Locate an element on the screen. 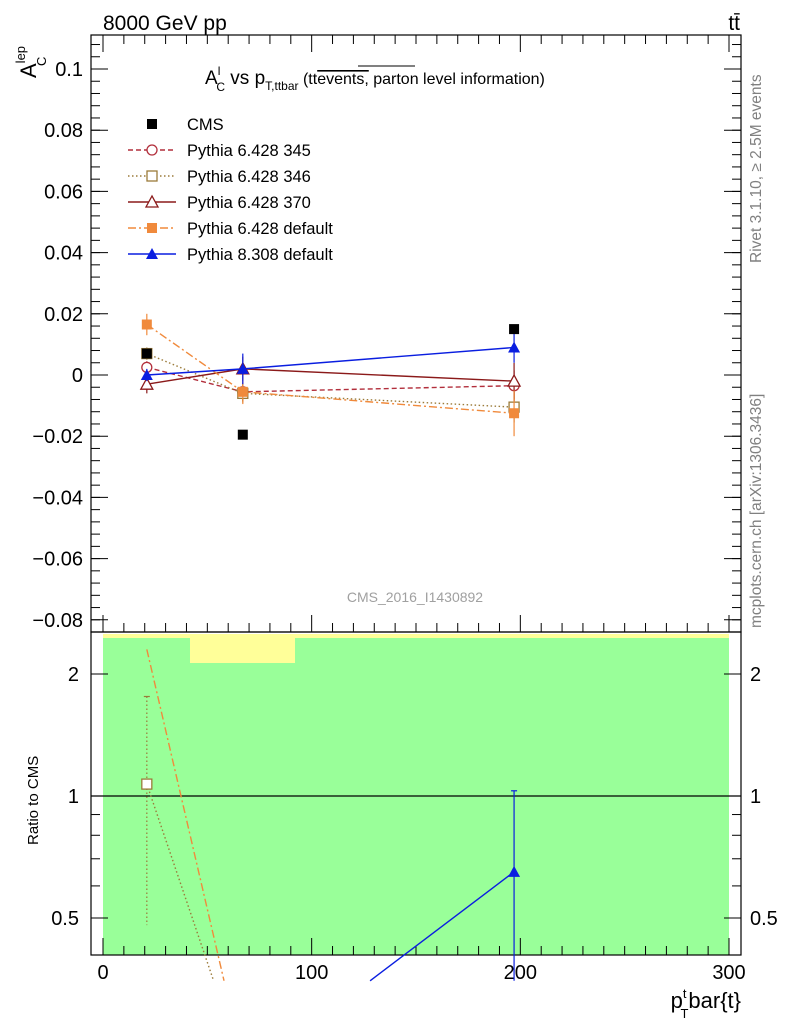  main-y-tick-label: 0 is located at coordinates (77, 376).